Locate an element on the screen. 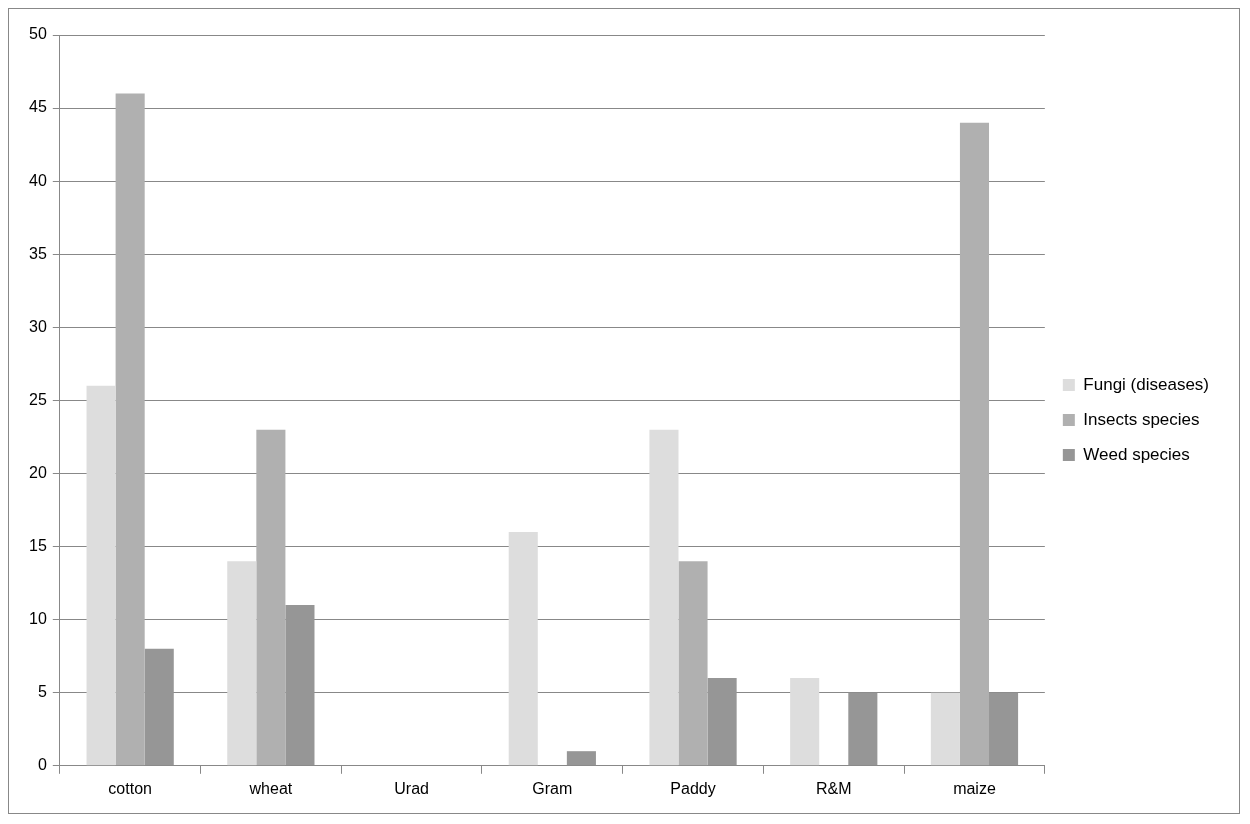 This screenshot has height=824, width=1250. x-tick-label: Gram is located at coordinates (552, 788).